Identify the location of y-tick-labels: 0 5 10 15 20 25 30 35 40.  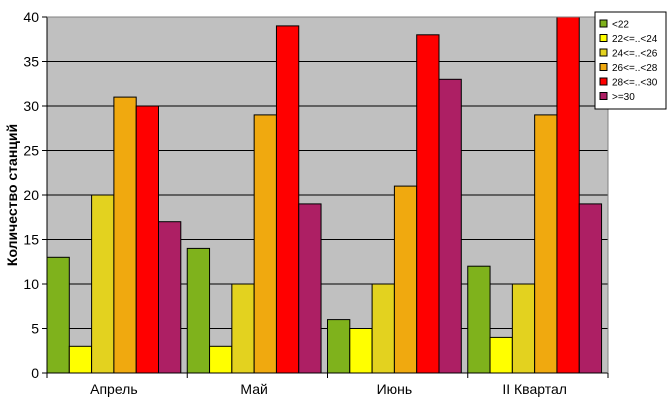
(31, 195).